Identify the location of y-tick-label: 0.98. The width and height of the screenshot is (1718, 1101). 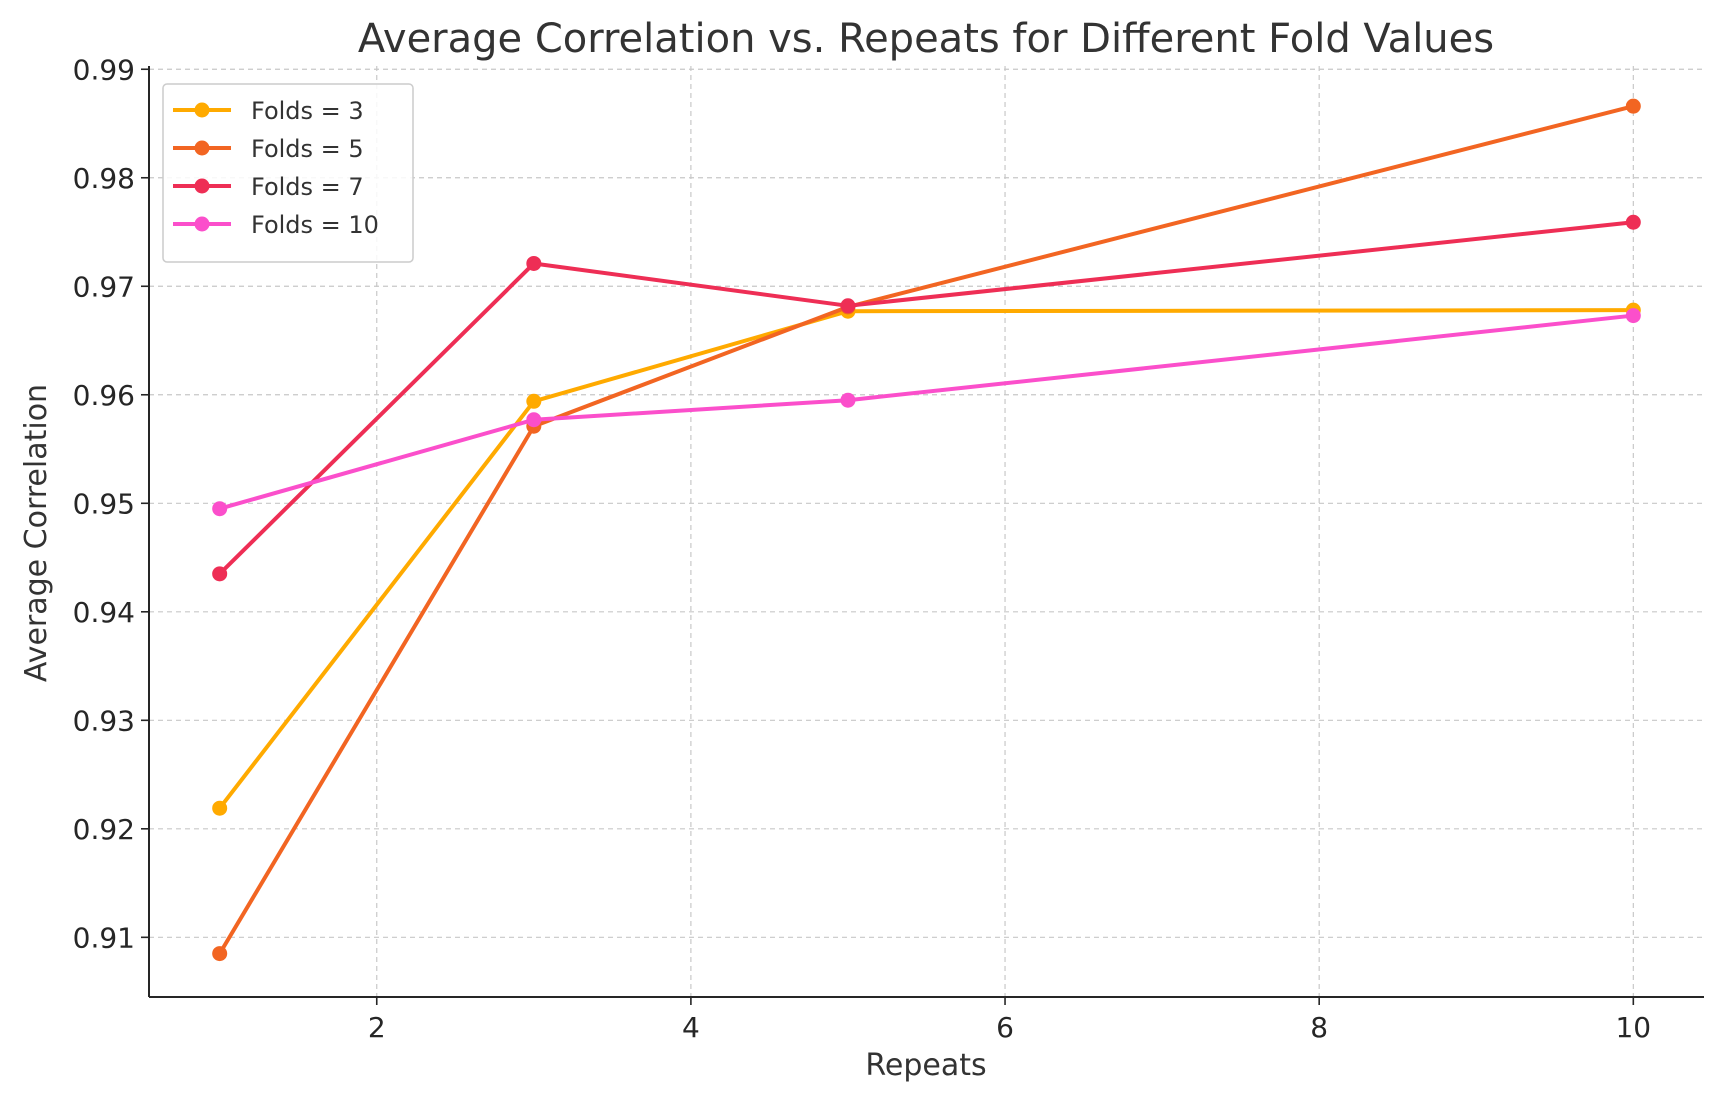
(104, 178).